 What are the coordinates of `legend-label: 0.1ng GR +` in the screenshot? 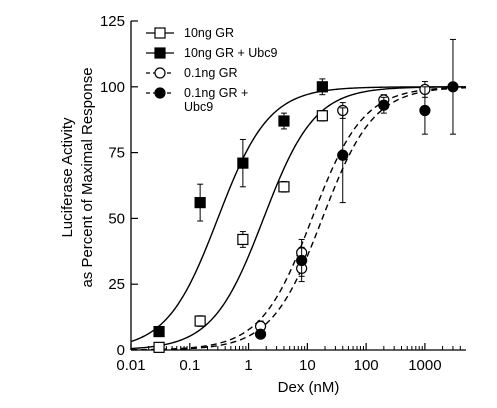 It's located at (216, 93).